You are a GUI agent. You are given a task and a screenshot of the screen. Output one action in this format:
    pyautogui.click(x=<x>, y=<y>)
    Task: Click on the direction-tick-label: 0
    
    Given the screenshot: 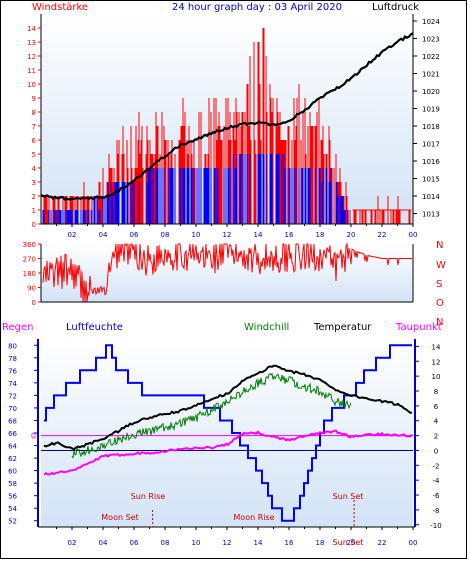 What is the action you would take?
    pyautogui.click(x=34, y=303)
    